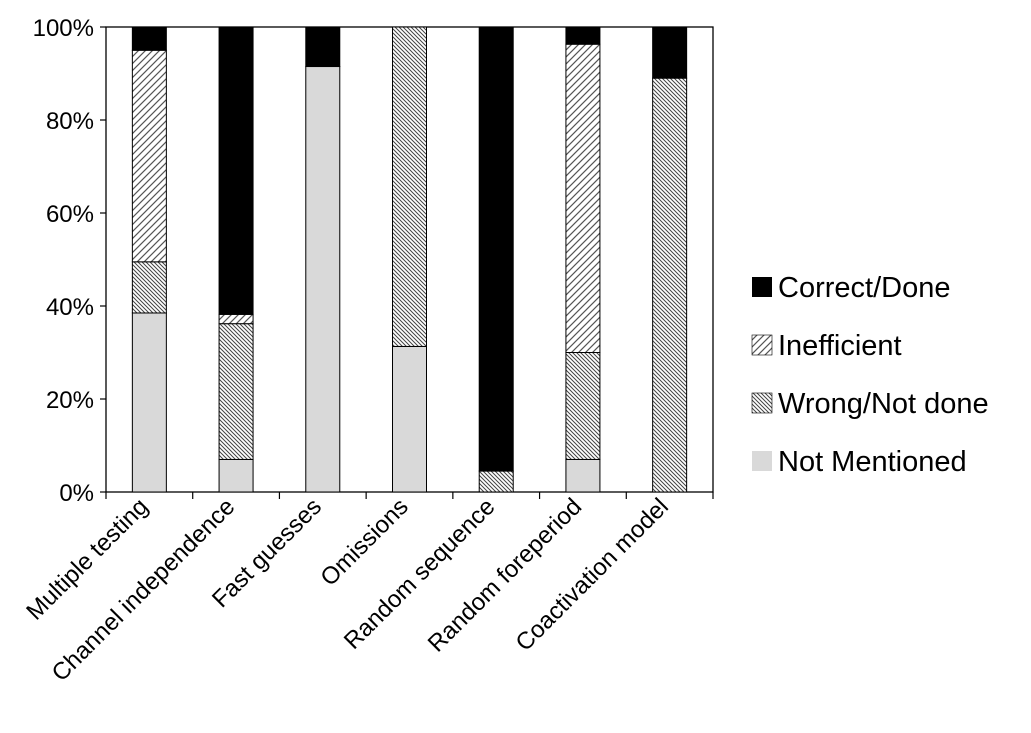 The image size is (1031, 733). I want to click on y-tick-label: 20%, so click(70, 400).